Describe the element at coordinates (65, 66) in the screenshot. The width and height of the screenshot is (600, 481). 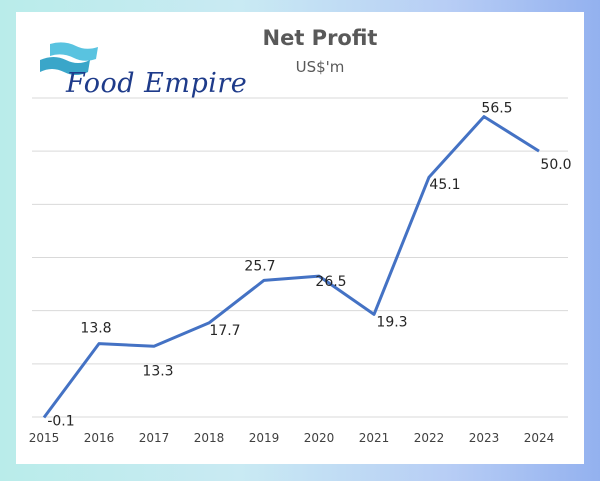
I see `logo-bottom-wave` at that location.